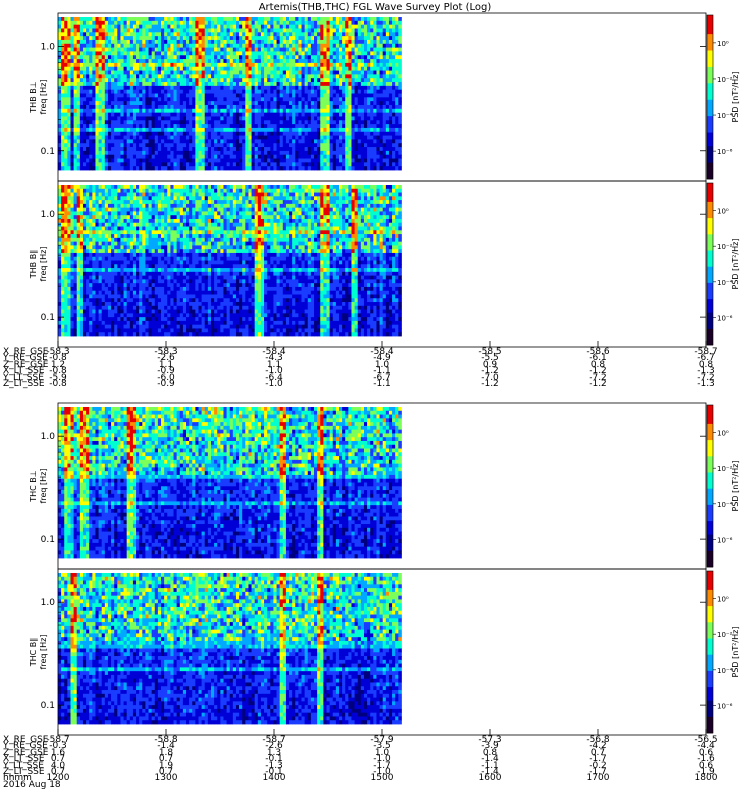 Image resolution: width=750 pixels, height=804 pixels. What do you see at coordinates (710, 71) in the screenshot?
I see `colorbar-step` at bounding box center [710, 71].